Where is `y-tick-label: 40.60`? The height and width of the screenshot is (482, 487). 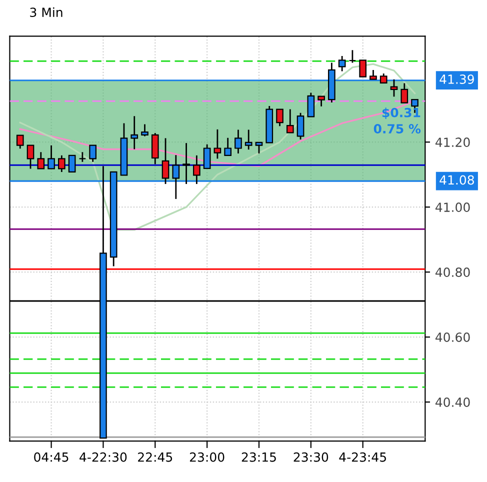 y-tick-label: 40.60 is located at coordinates (452, 337).